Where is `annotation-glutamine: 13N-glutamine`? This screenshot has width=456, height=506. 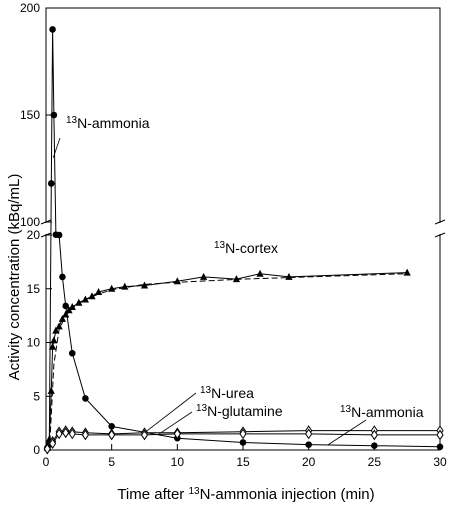
annotation-glutamine: 13N-glutamine is located at coordinates (239, 411).